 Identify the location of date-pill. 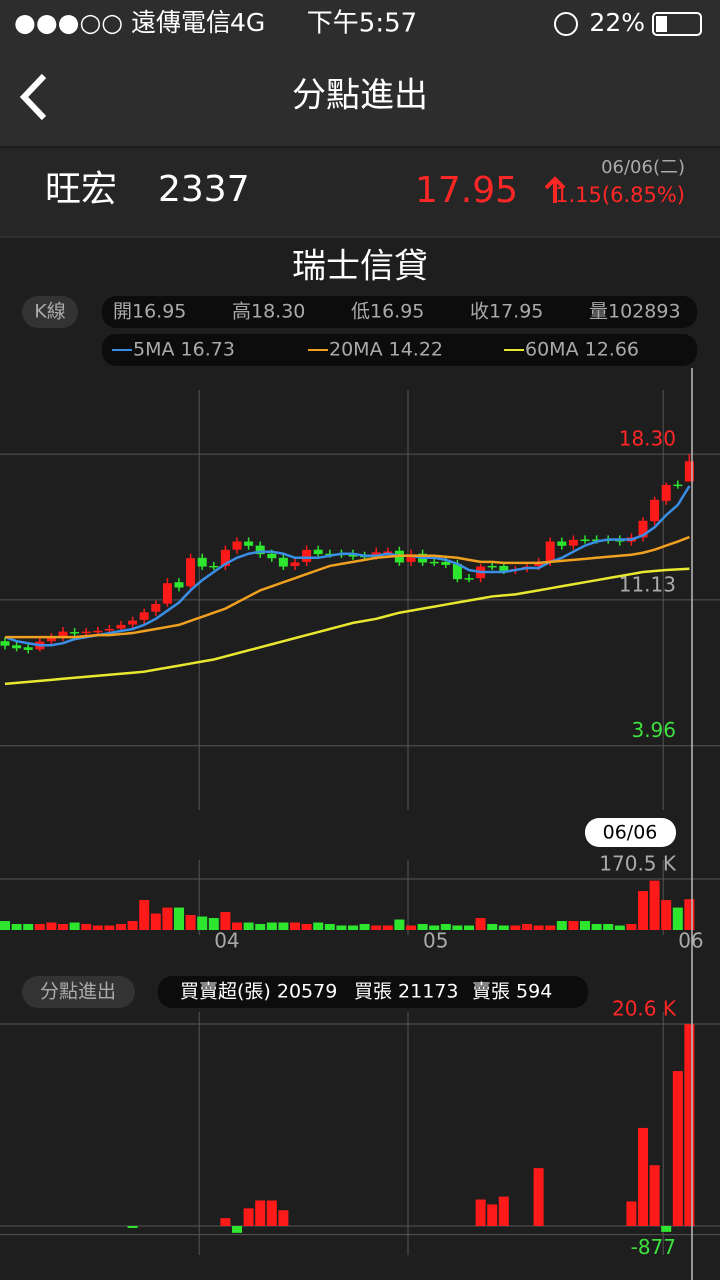
(630, 832).